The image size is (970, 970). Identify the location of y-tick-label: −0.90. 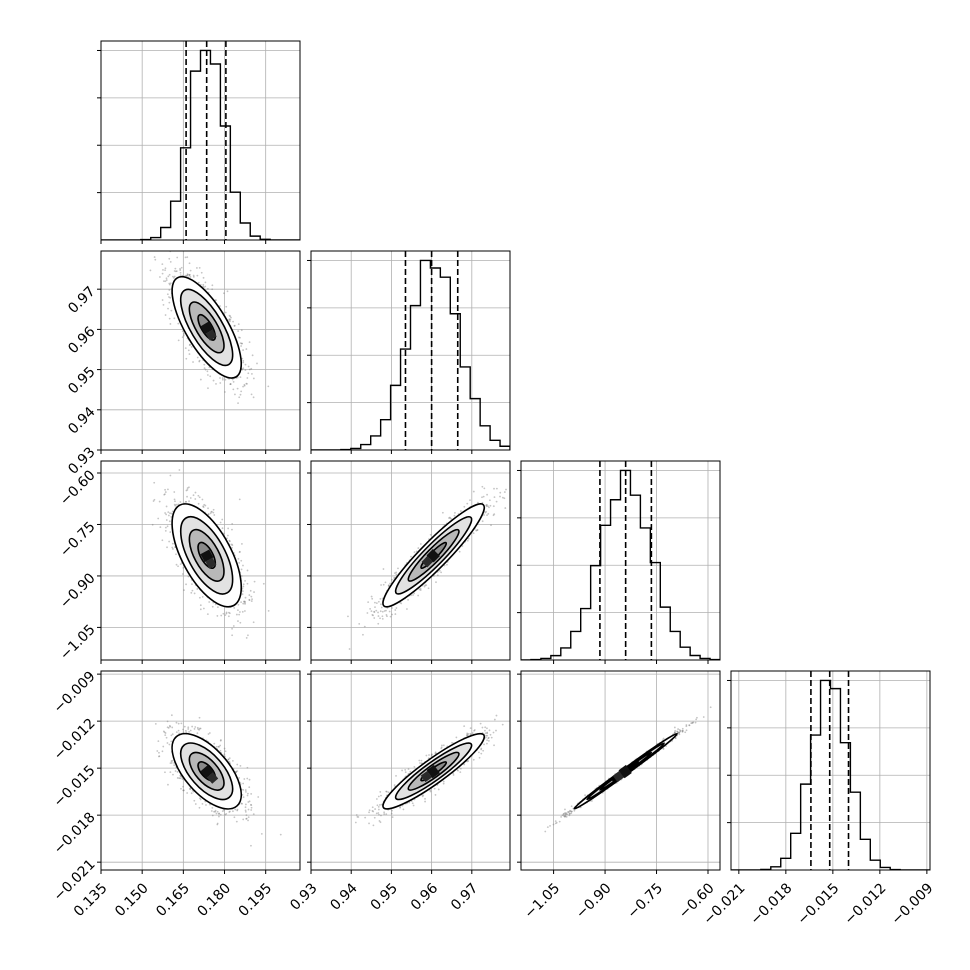
(78, 591).